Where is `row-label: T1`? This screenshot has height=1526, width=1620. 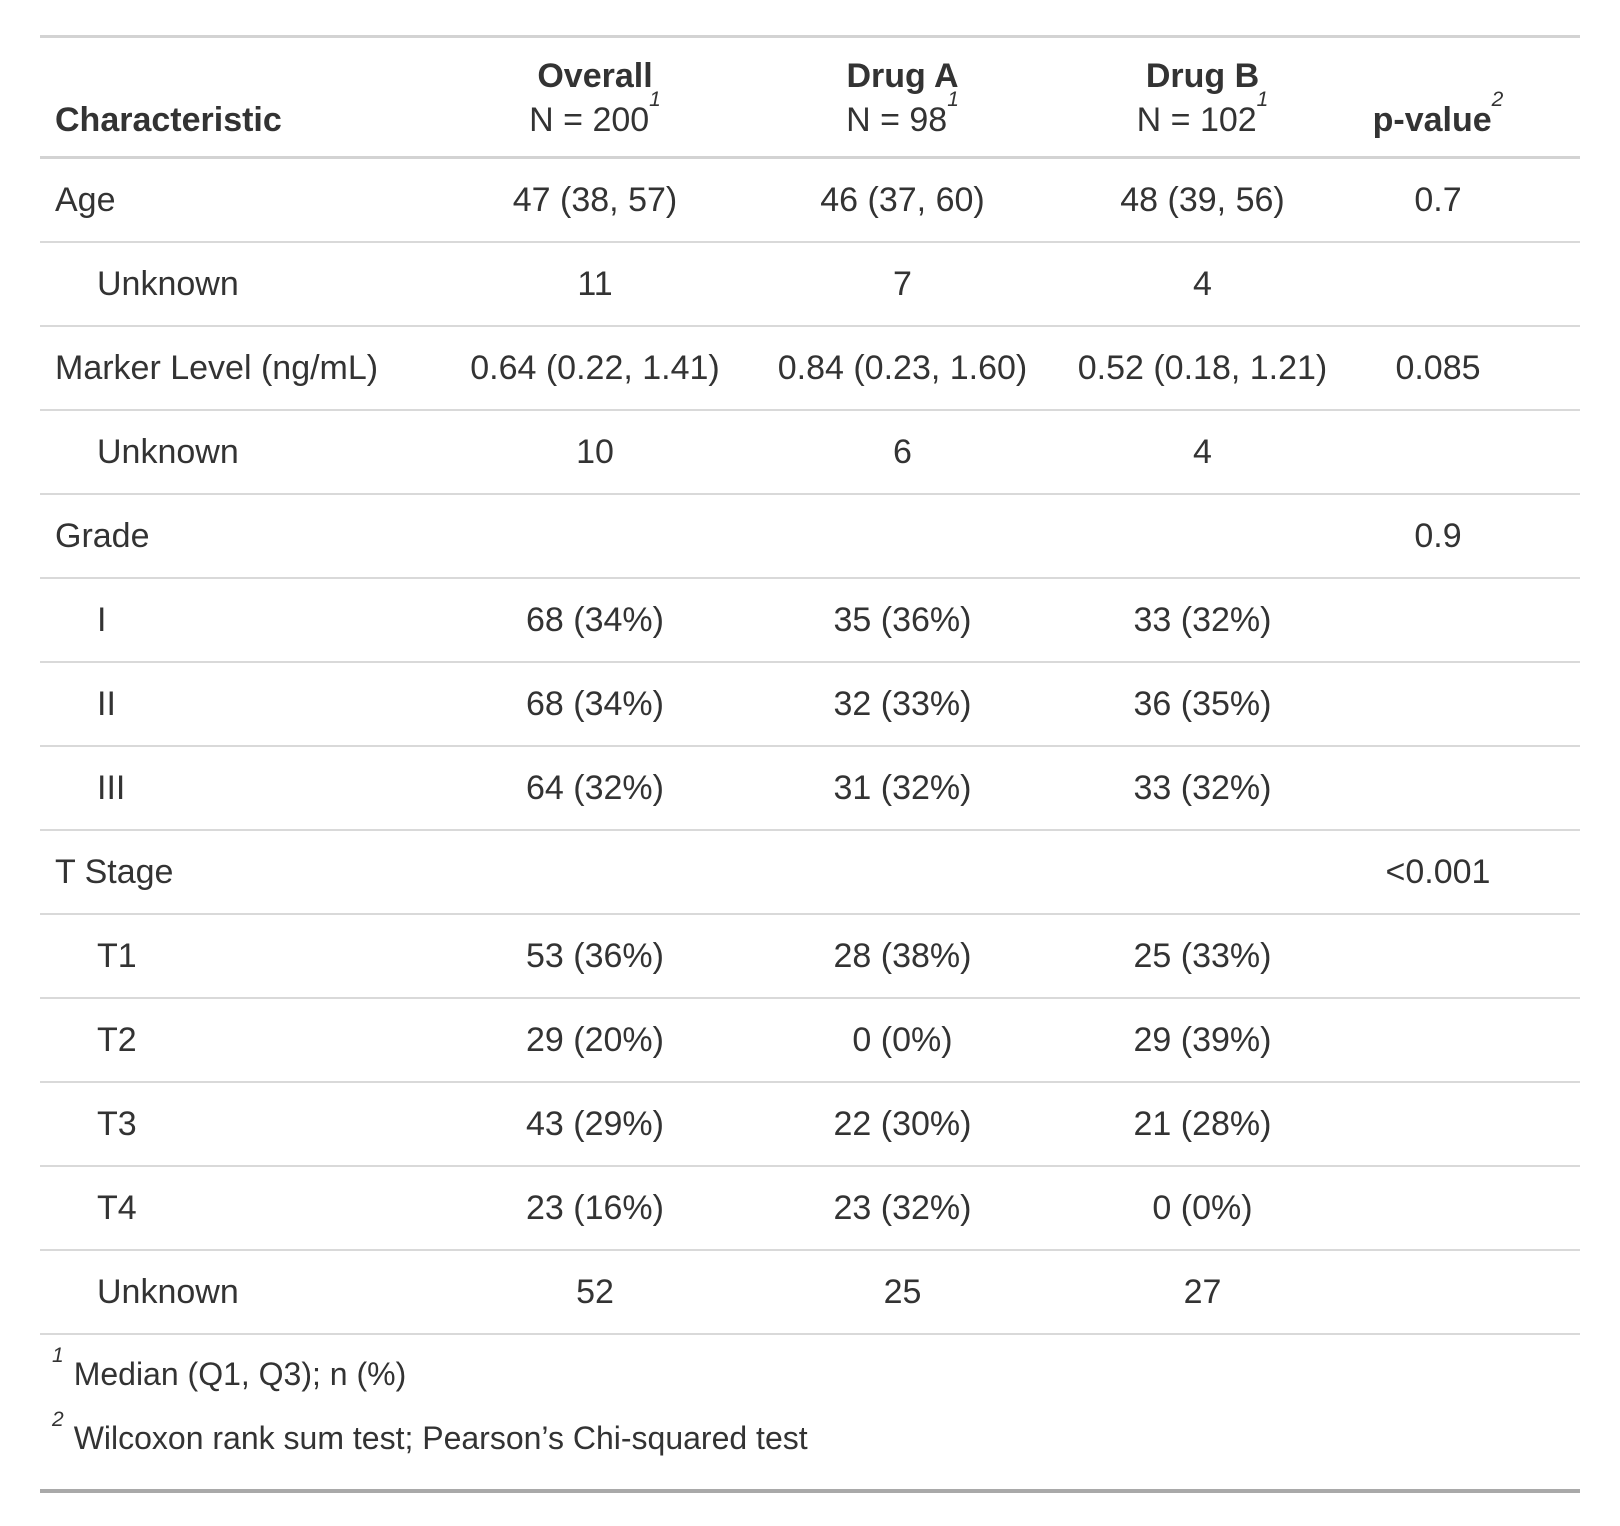
row-label: T1 is located at coordinates (240, 955).